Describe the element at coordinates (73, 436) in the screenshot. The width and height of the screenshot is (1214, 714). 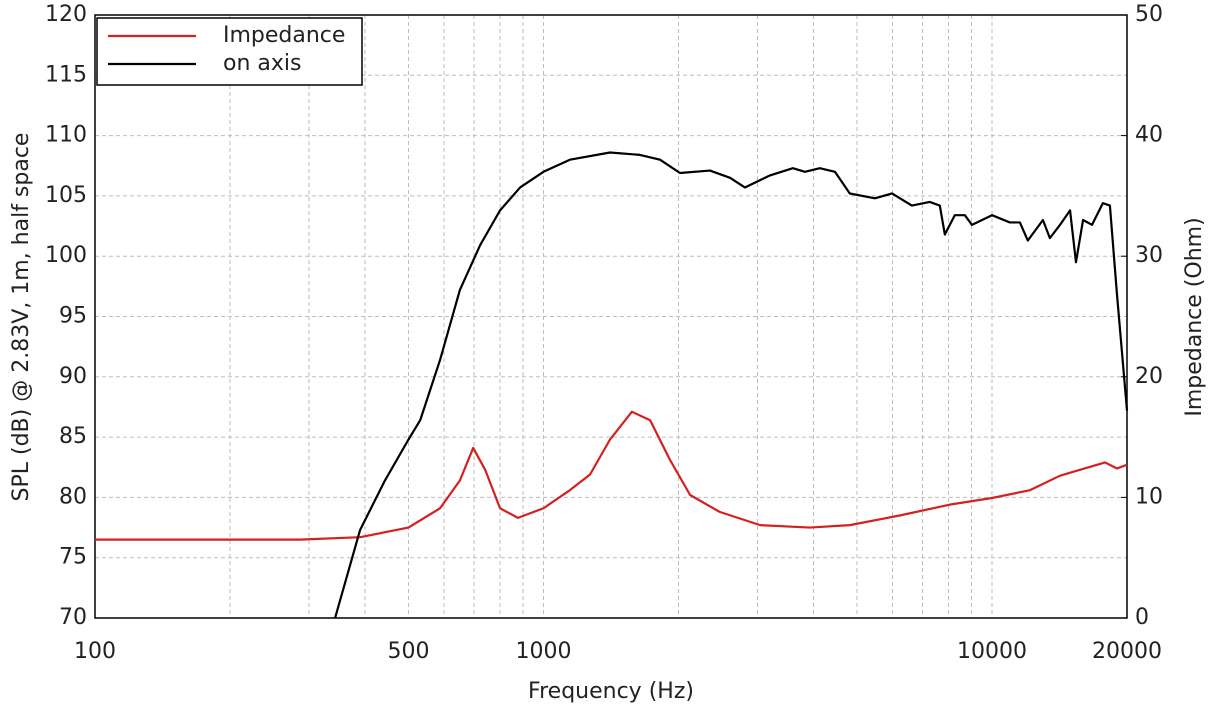
I see `y-tick-label: 85` at that location.